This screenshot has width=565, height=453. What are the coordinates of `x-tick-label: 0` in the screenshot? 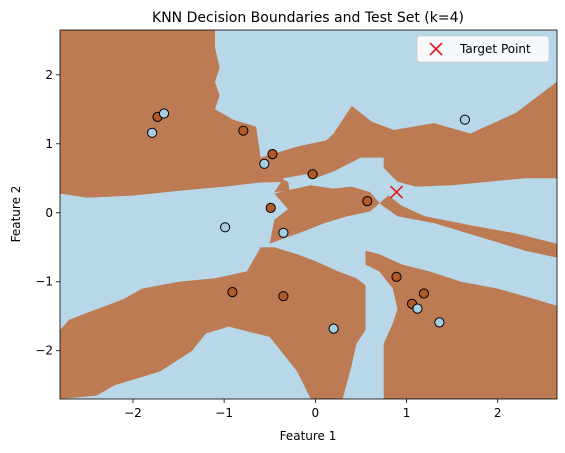 It's located at (316, 413).